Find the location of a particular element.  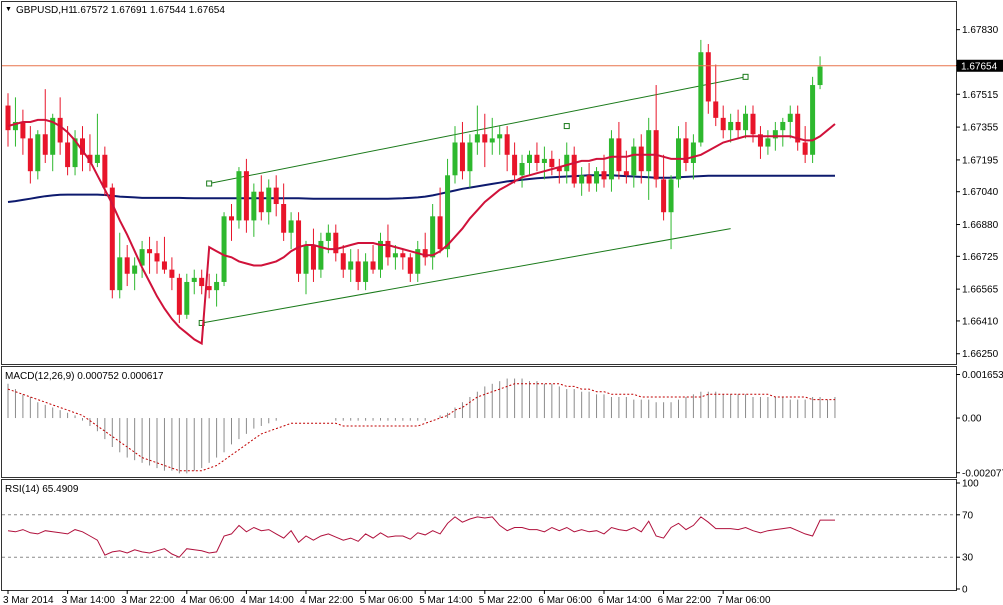

current-price-tag is located at coordinates (980, 65).